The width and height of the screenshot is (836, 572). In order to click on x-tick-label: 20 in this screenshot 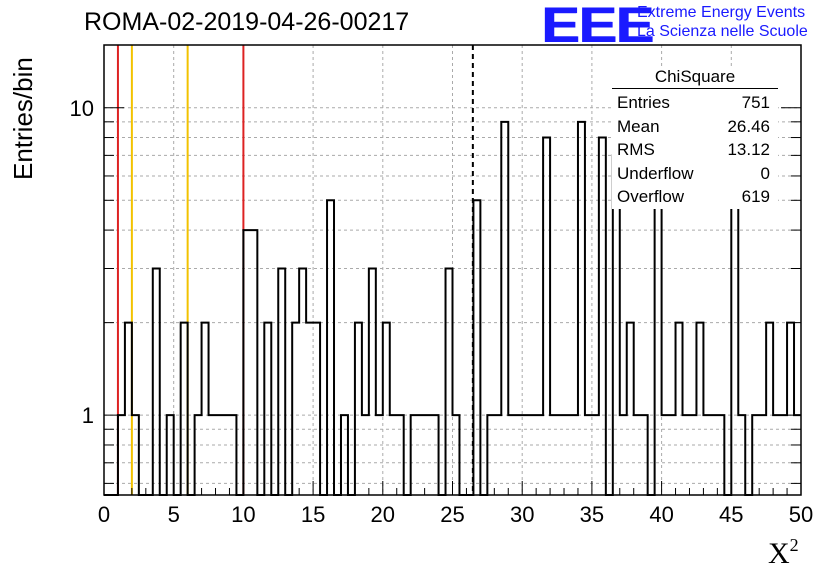, I will do `click(383, 514)`.